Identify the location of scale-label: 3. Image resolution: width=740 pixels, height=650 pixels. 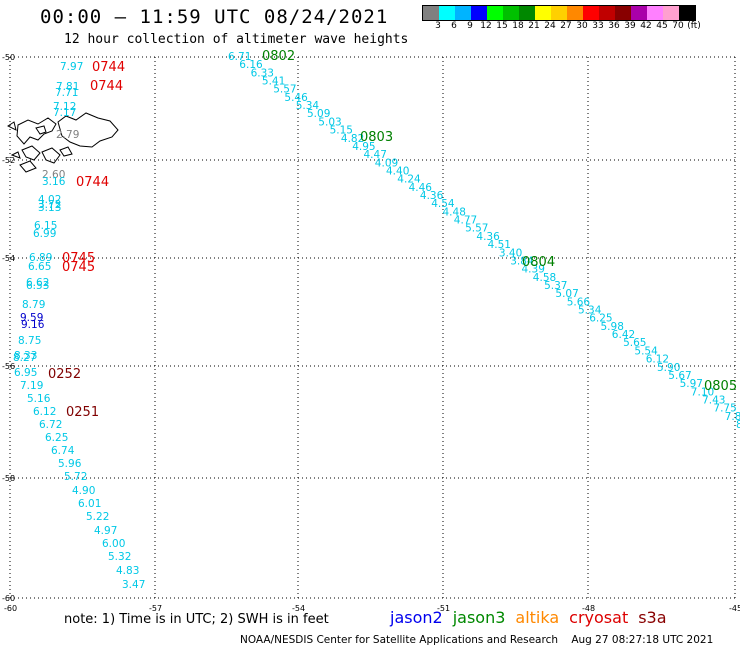
(438, 26).